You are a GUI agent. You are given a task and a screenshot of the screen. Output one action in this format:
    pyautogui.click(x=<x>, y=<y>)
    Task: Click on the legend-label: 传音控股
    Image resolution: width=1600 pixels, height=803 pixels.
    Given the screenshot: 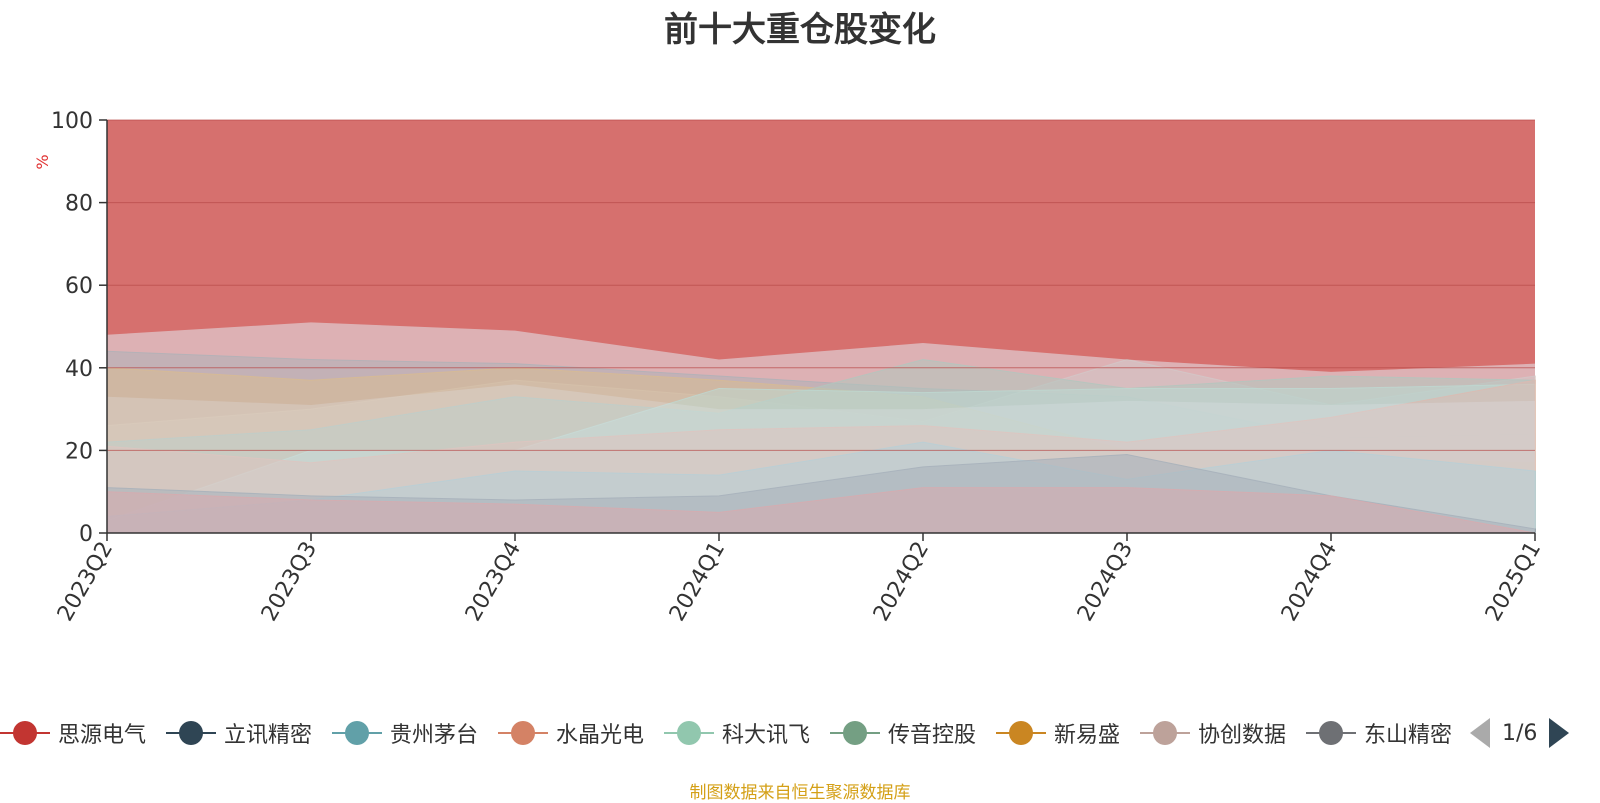 What is the action you would take?
    pyautogui.click(x=932, y=735)
    